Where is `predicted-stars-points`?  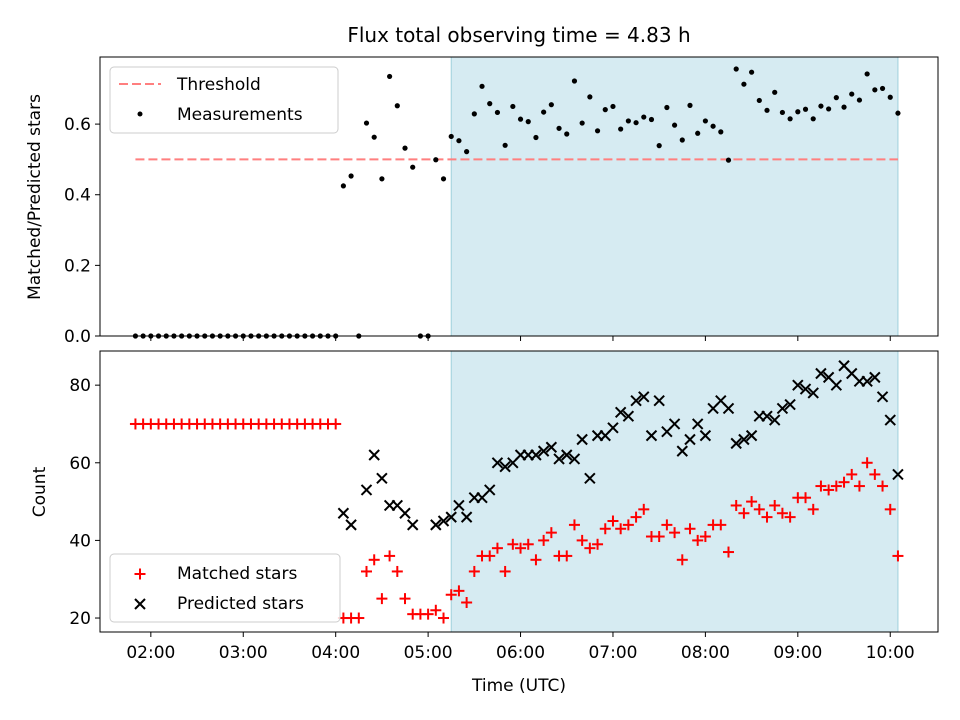 predicted-stars-points is located at coordinates (620, 445).